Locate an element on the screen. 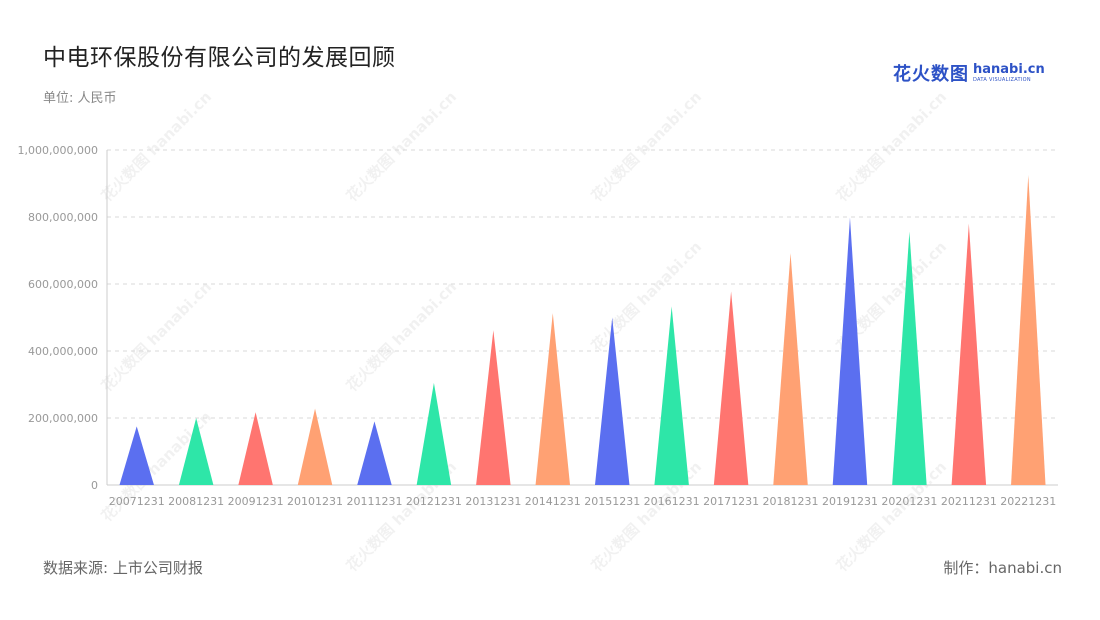 Image resolution: width=1100 pixels, height=620 pixels. data-source: 数据来源: 上市公司财报 is located at coordinates (123, 568).